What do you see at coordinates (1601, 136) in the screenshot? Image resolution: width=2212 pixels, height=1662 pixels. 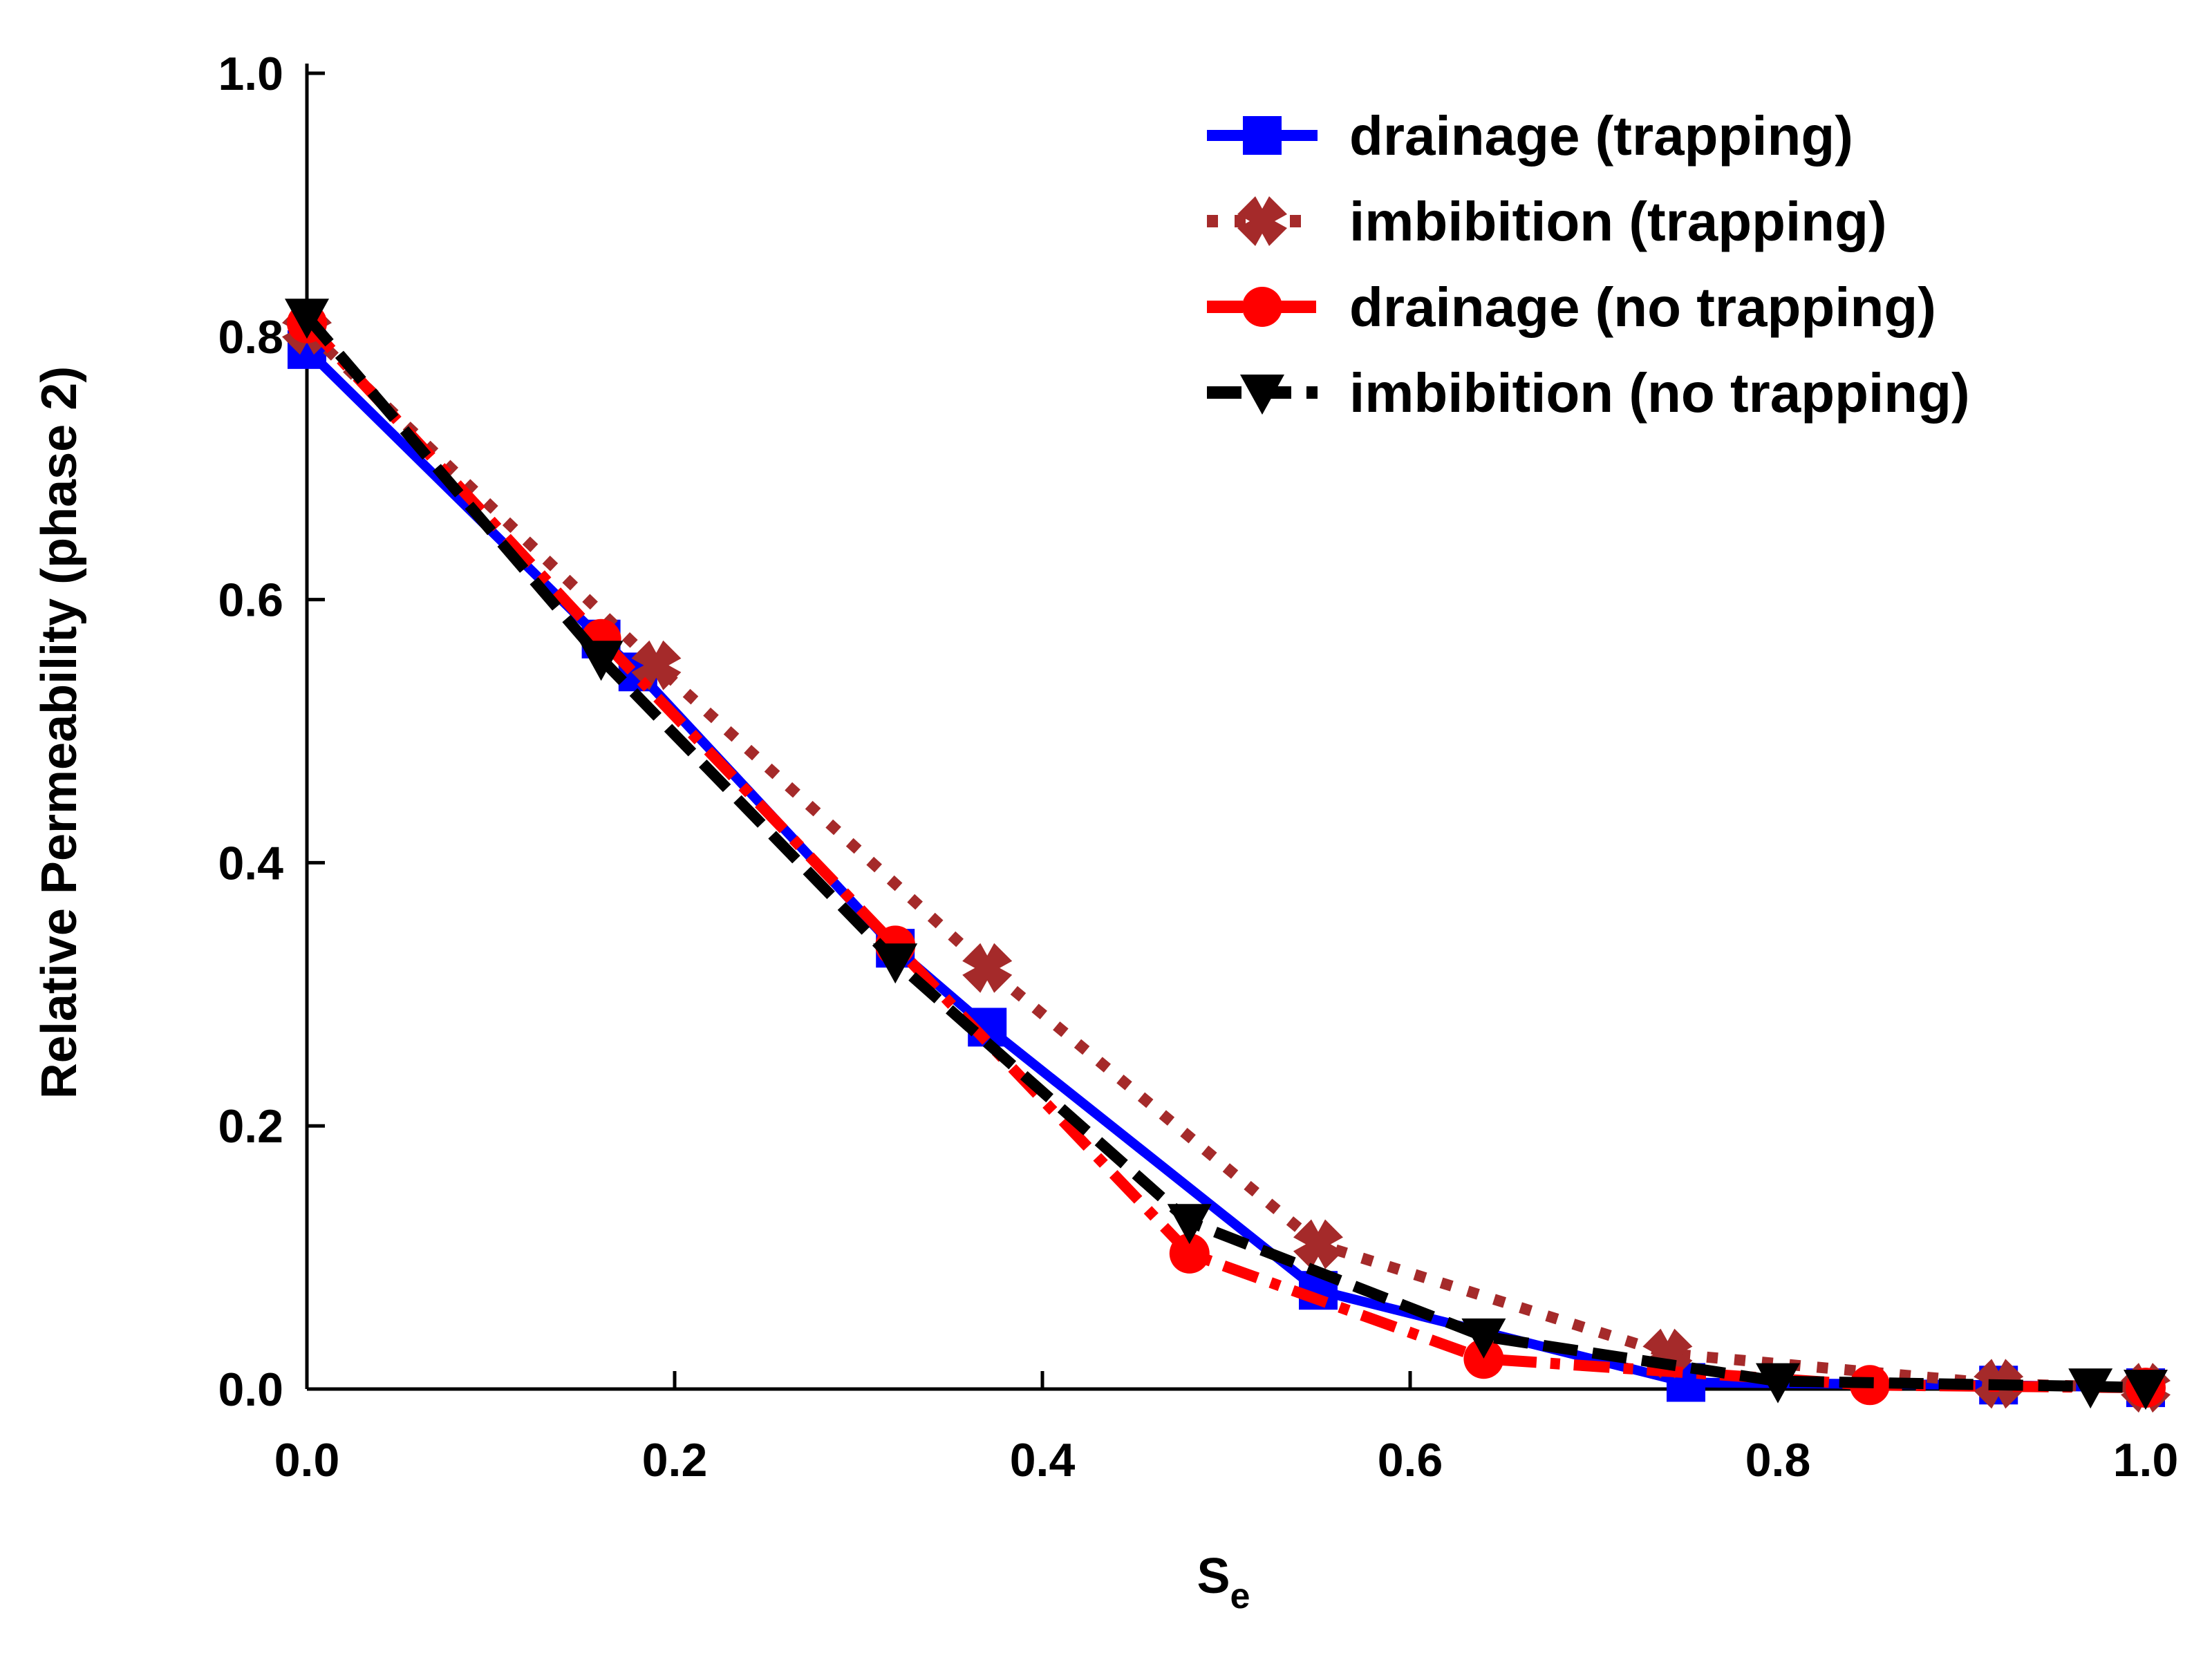 I see `legend-label: drainage (trapping)` at bounding box center [1601, 136].